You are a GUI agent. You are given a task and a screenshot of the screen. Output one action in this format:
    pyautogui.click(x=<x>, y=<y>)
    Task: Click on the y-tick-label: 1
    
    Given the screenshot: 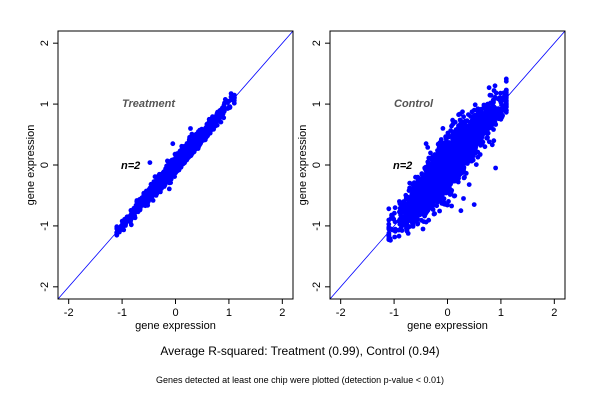 What is the action you would take?
    pyautogui.click(x=317, y=104)
    